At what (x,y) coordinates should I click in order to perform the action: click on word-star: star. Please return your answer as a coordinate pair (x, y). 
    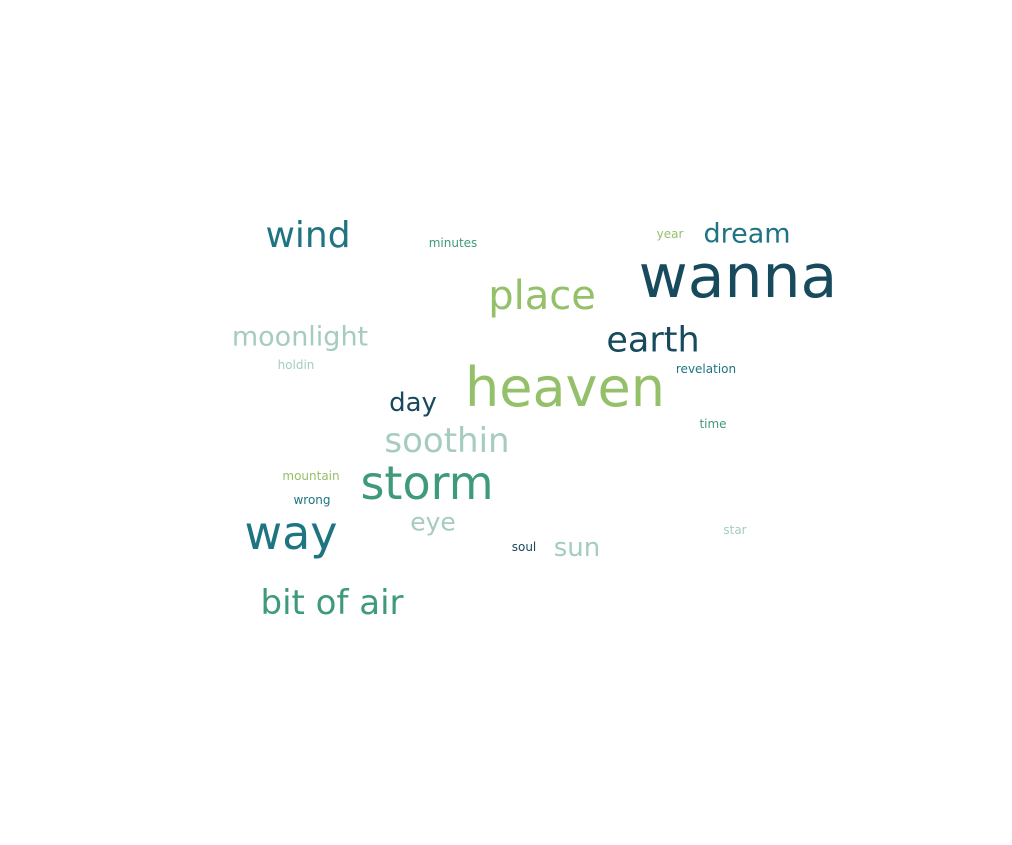
    Looking at the image, I should click on (735, 530).